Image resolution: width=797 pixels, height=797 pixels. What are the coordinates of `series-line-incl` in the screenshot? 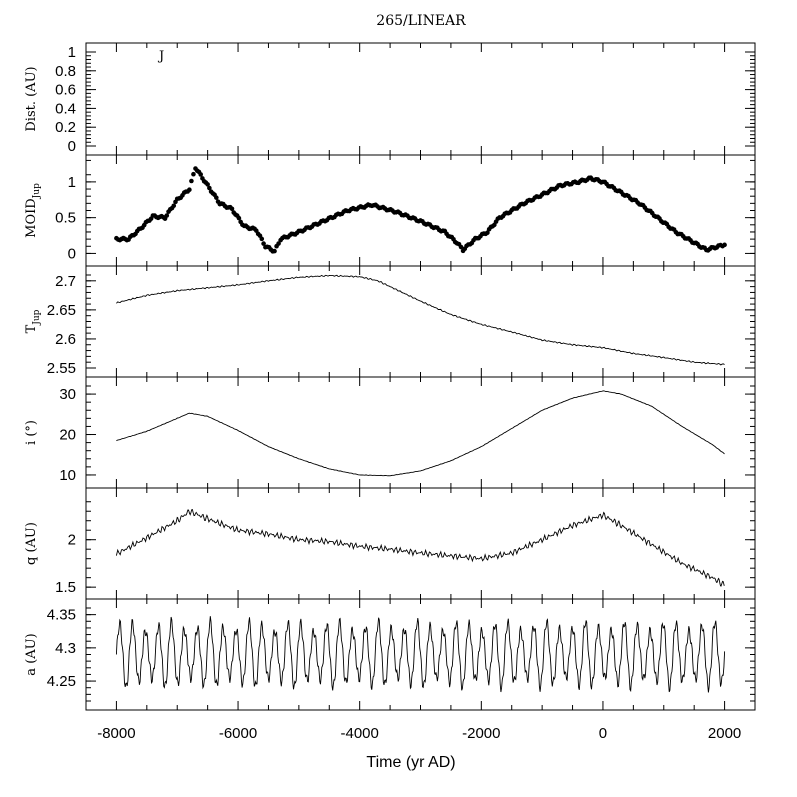 It's located at (420, 433).